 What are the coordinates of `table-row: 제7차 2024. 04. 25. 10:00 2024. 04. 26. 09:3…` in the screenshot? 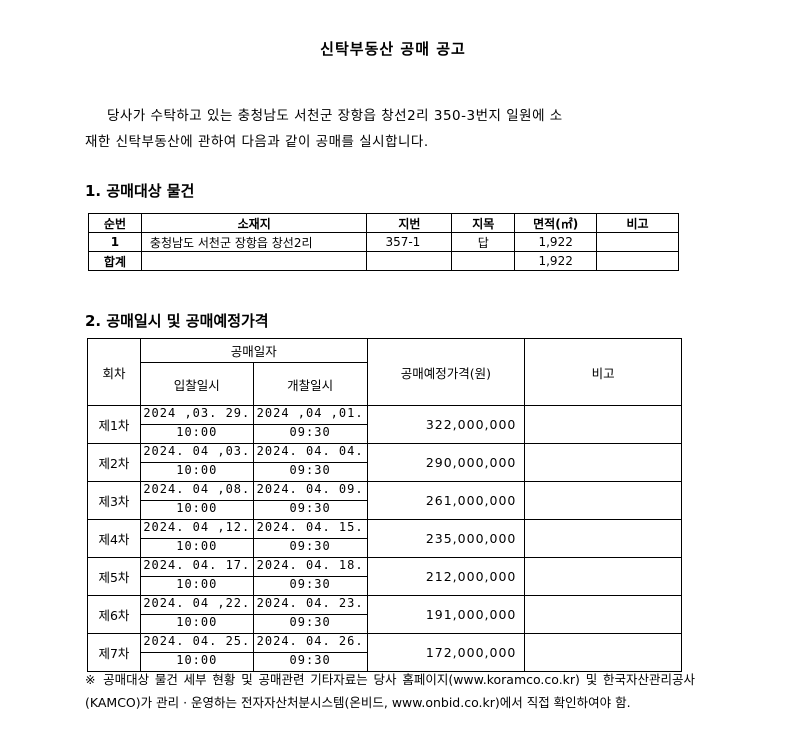 It's located at (384, 652).